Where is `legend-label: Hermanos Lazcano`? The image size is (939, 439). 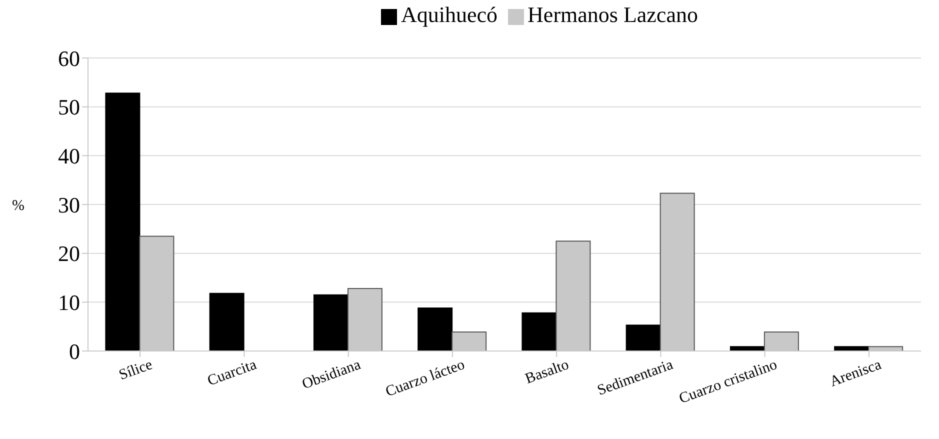 legend-label: Hermanos Lazcano is located at coordinates (613, 14).